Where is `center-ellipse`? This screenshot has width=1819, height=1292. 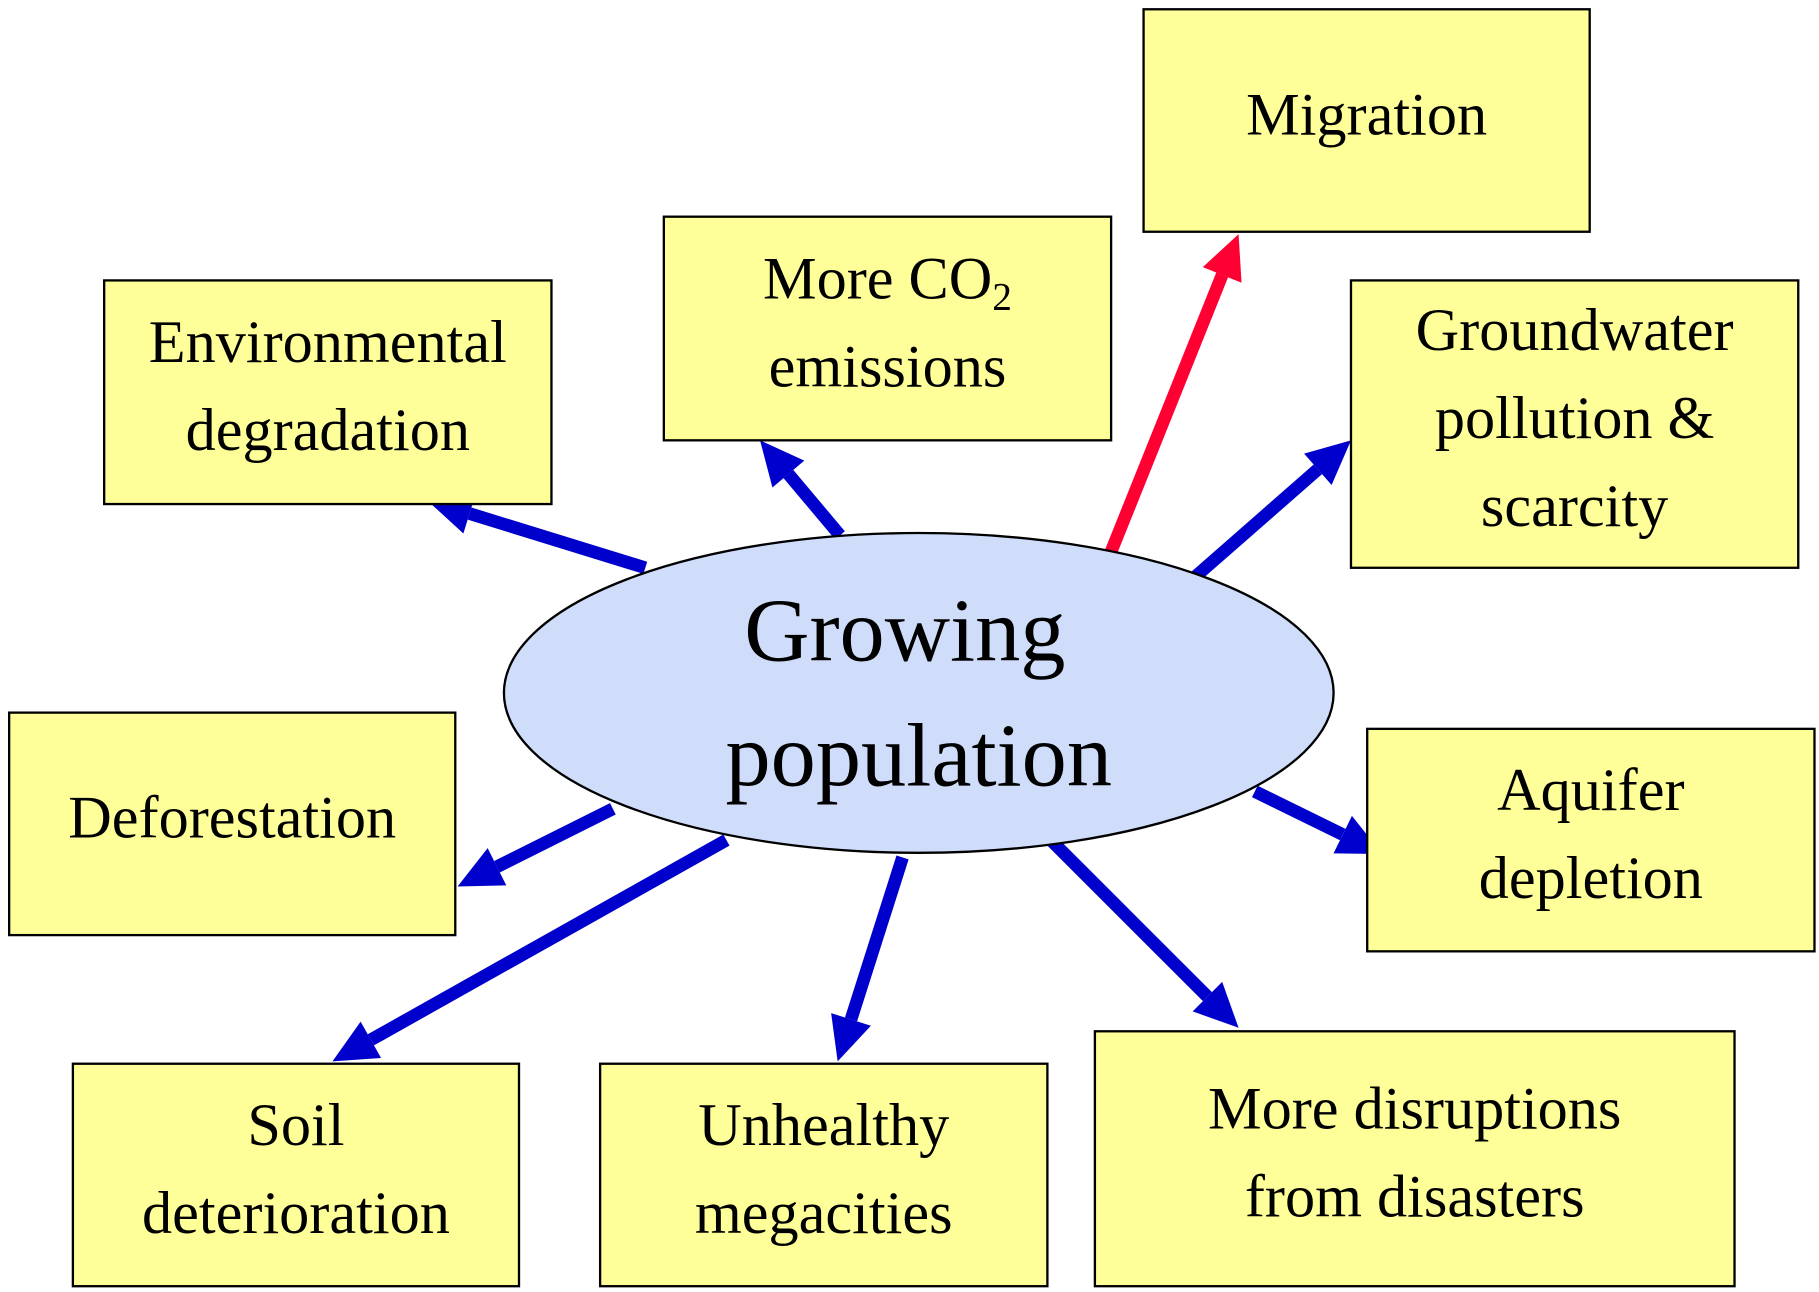 center-ellipse is located at coordinates (918, 692).